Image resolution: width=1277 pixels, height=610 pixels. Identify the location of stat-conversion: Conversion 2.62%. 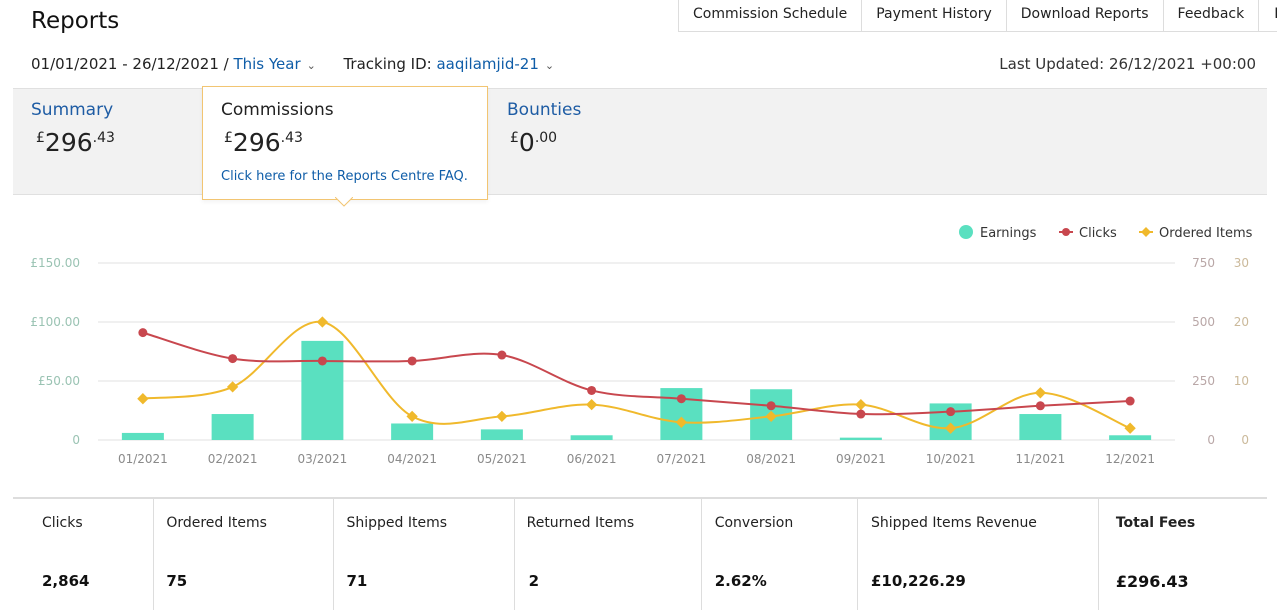
(780, 554).